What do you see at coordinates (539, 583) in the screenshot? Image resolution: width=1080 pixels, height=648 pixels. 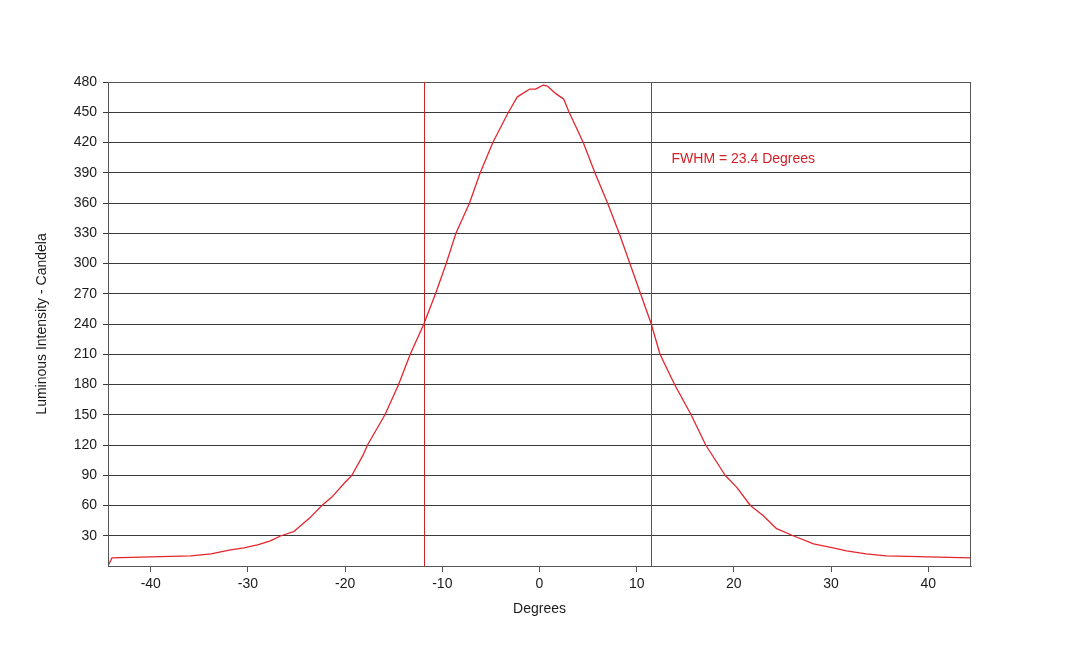 I see `x-tick-label: 0` at bounding box center [539, 583].